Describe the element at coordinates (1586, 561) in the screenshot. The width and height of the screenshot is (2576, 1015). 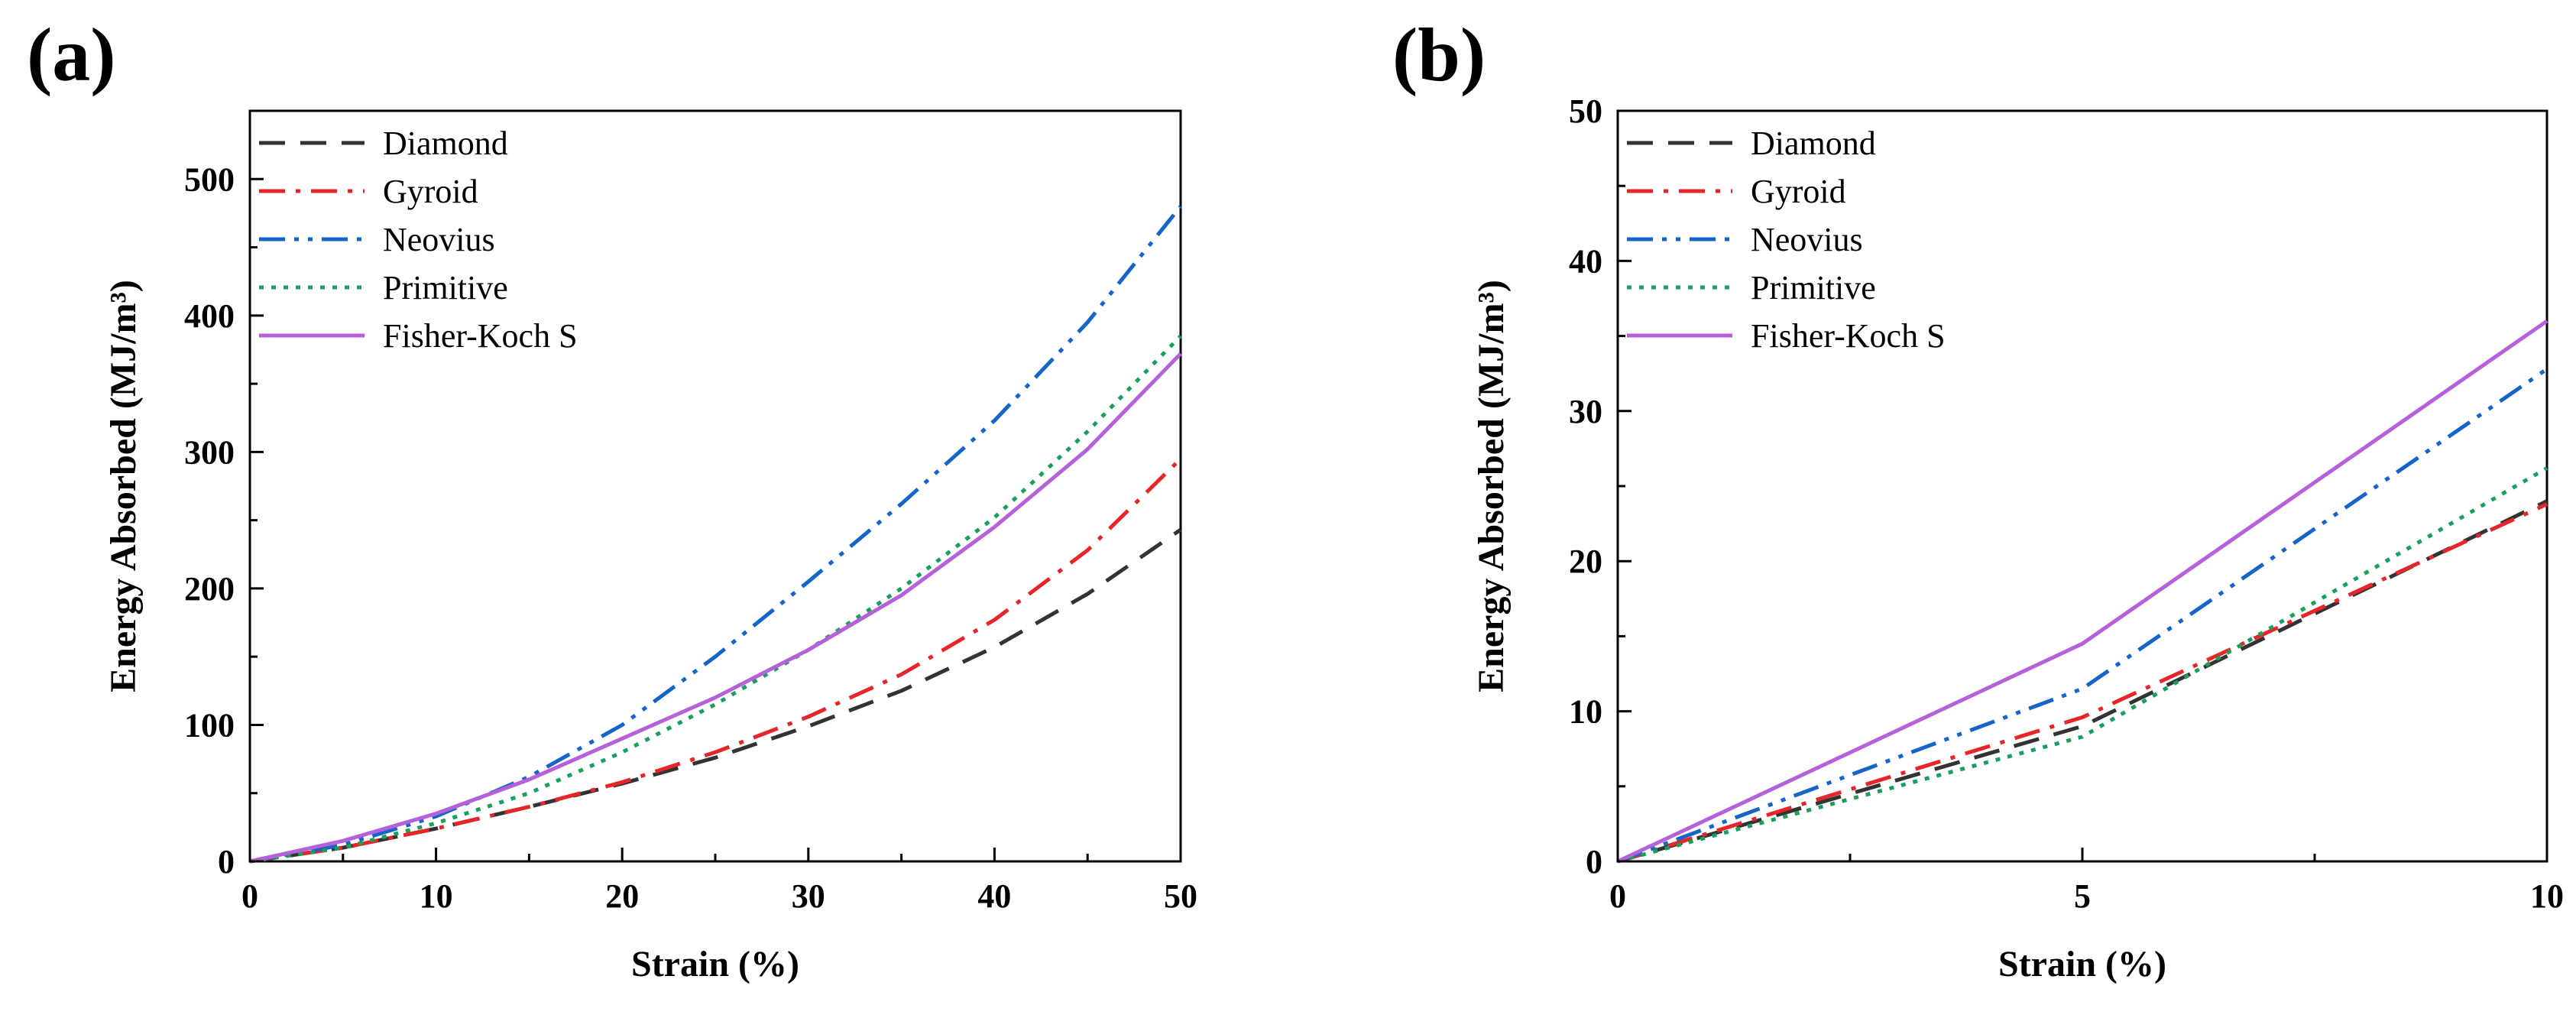
I see `y-tick-label: 20` at that location.